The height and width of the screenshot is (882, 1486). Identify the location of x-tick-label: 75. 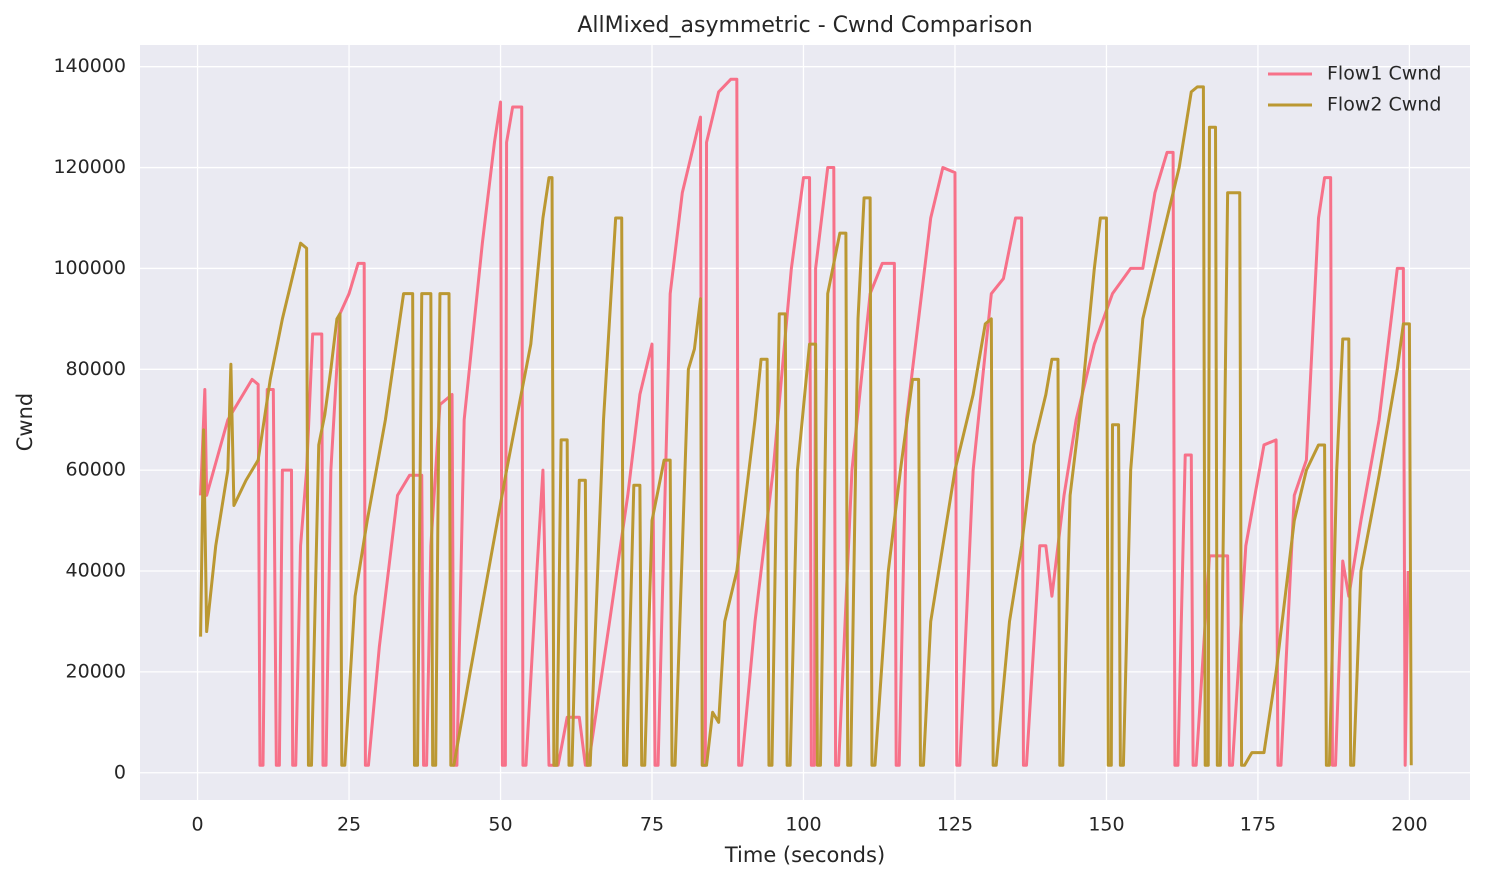
(652, 825).